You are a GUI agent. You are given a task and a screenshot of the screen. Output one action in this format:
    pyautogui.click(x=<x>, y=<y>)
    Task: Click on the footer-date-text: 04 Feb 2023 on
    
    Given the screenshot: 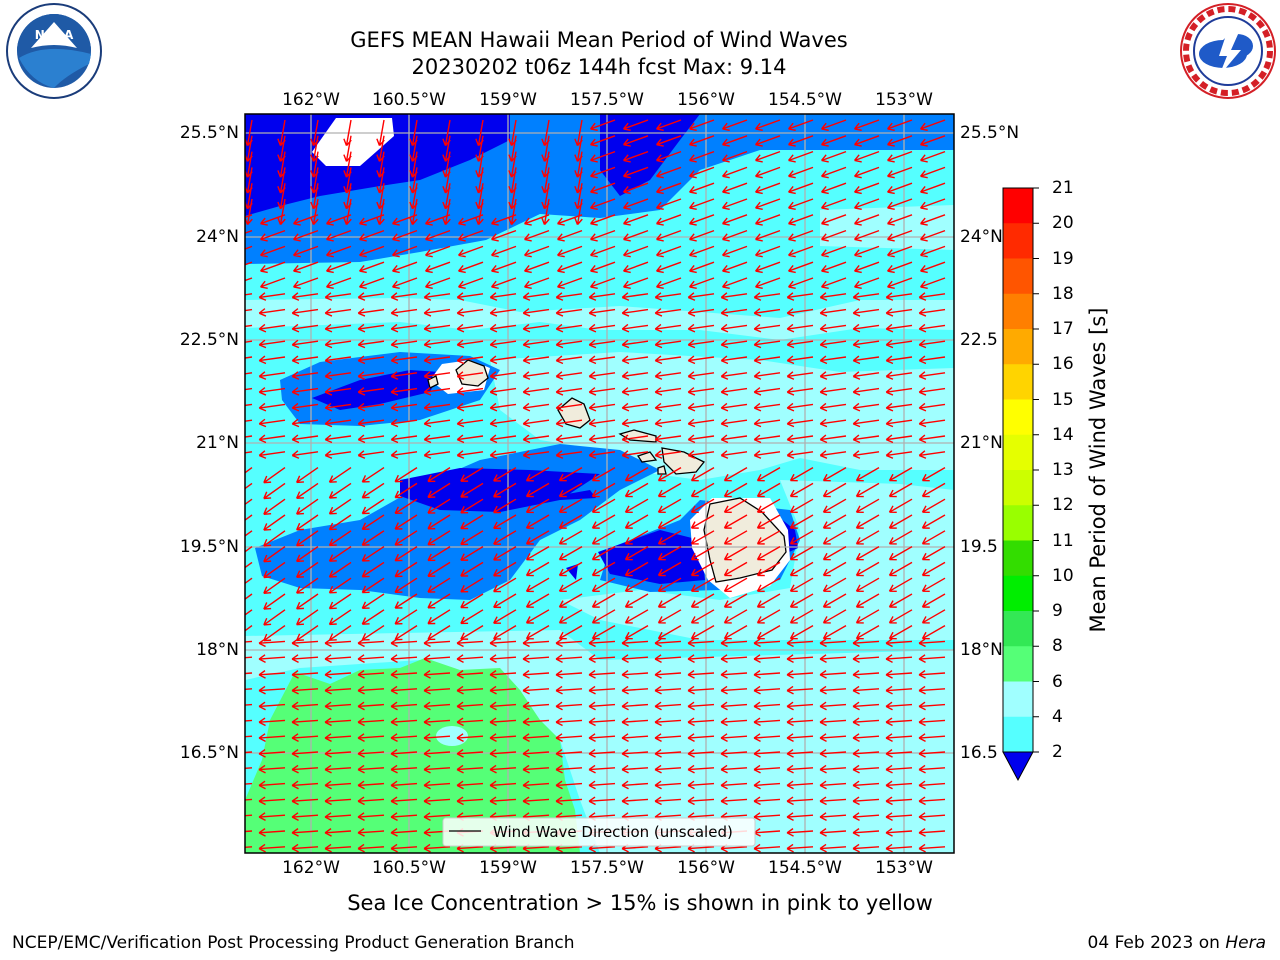 What is the action you would take?
    pyautogui.click(x=1156, y=943)
    